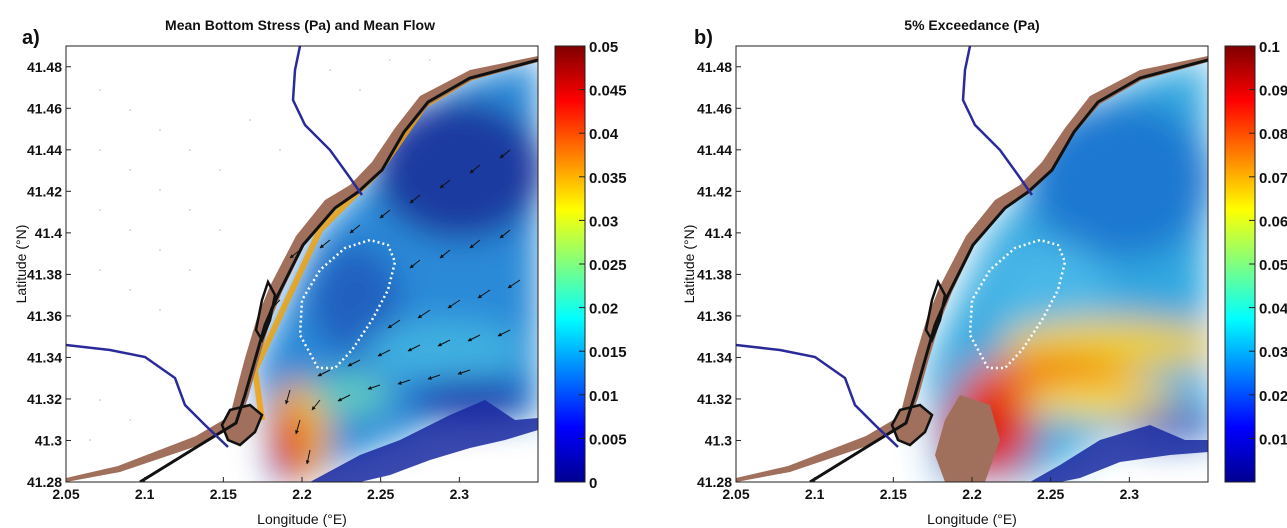  What do you see at coordinates (31, 38) in the screenshot?
I see `panel-a-letter: a)` at bounding box center [31, 38].